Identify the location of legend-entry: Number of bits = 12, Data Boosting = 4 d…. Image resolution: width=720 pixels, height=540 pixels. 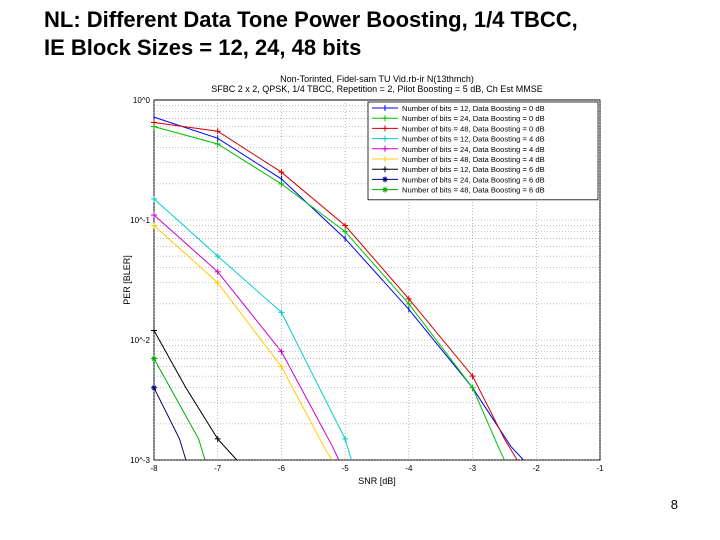
(473, 139).